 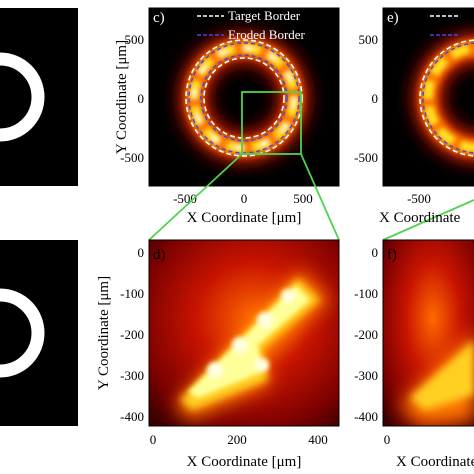 I want to click on d-ylabel: Y Coordinate [μm], so click(x=104, y=333).